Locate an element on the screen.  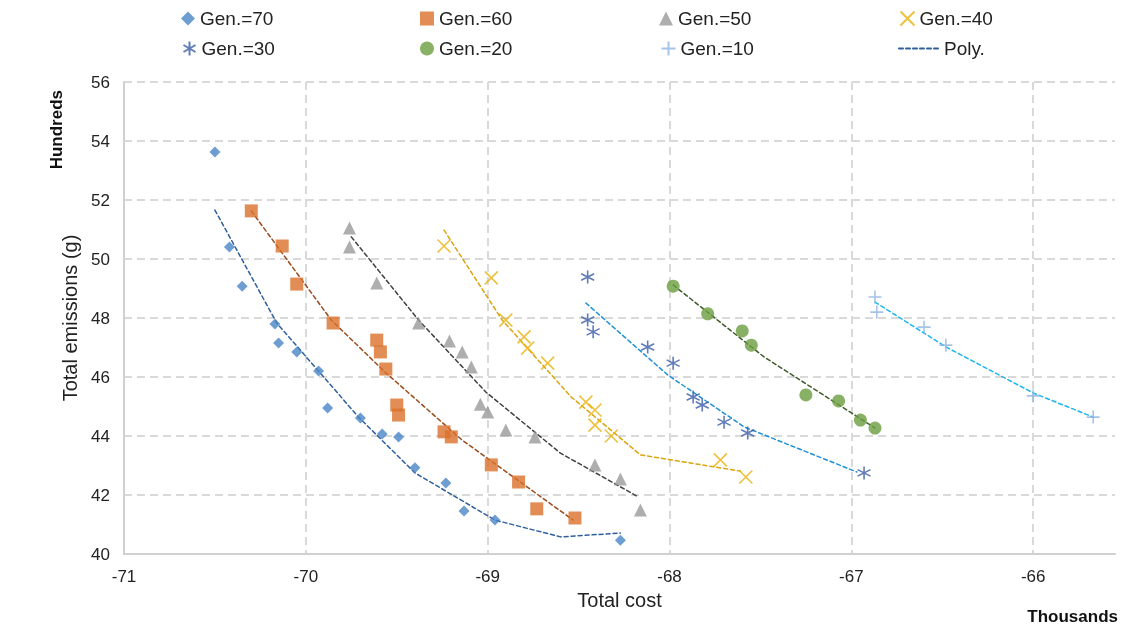
legend-label: Gen.=60 is located at coordinates (476, 18).